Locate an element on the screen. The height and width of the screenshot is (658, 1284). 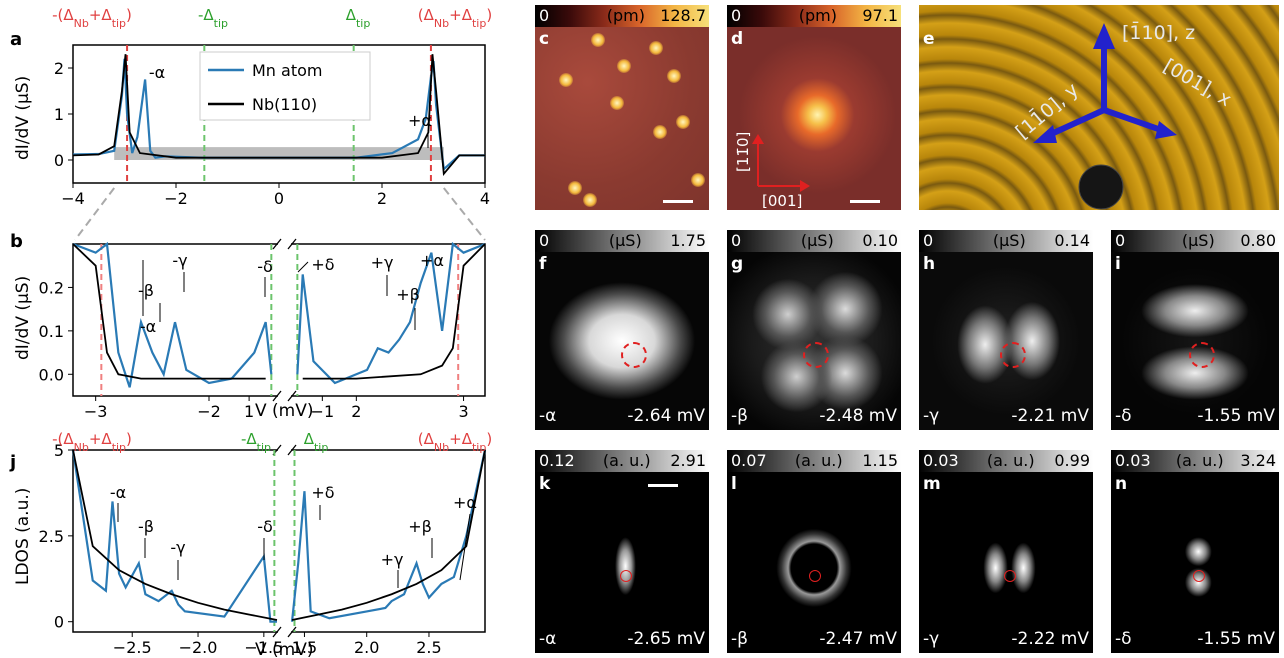
colorbar-f-unit: (µS) is located at coordinates (625, 240).